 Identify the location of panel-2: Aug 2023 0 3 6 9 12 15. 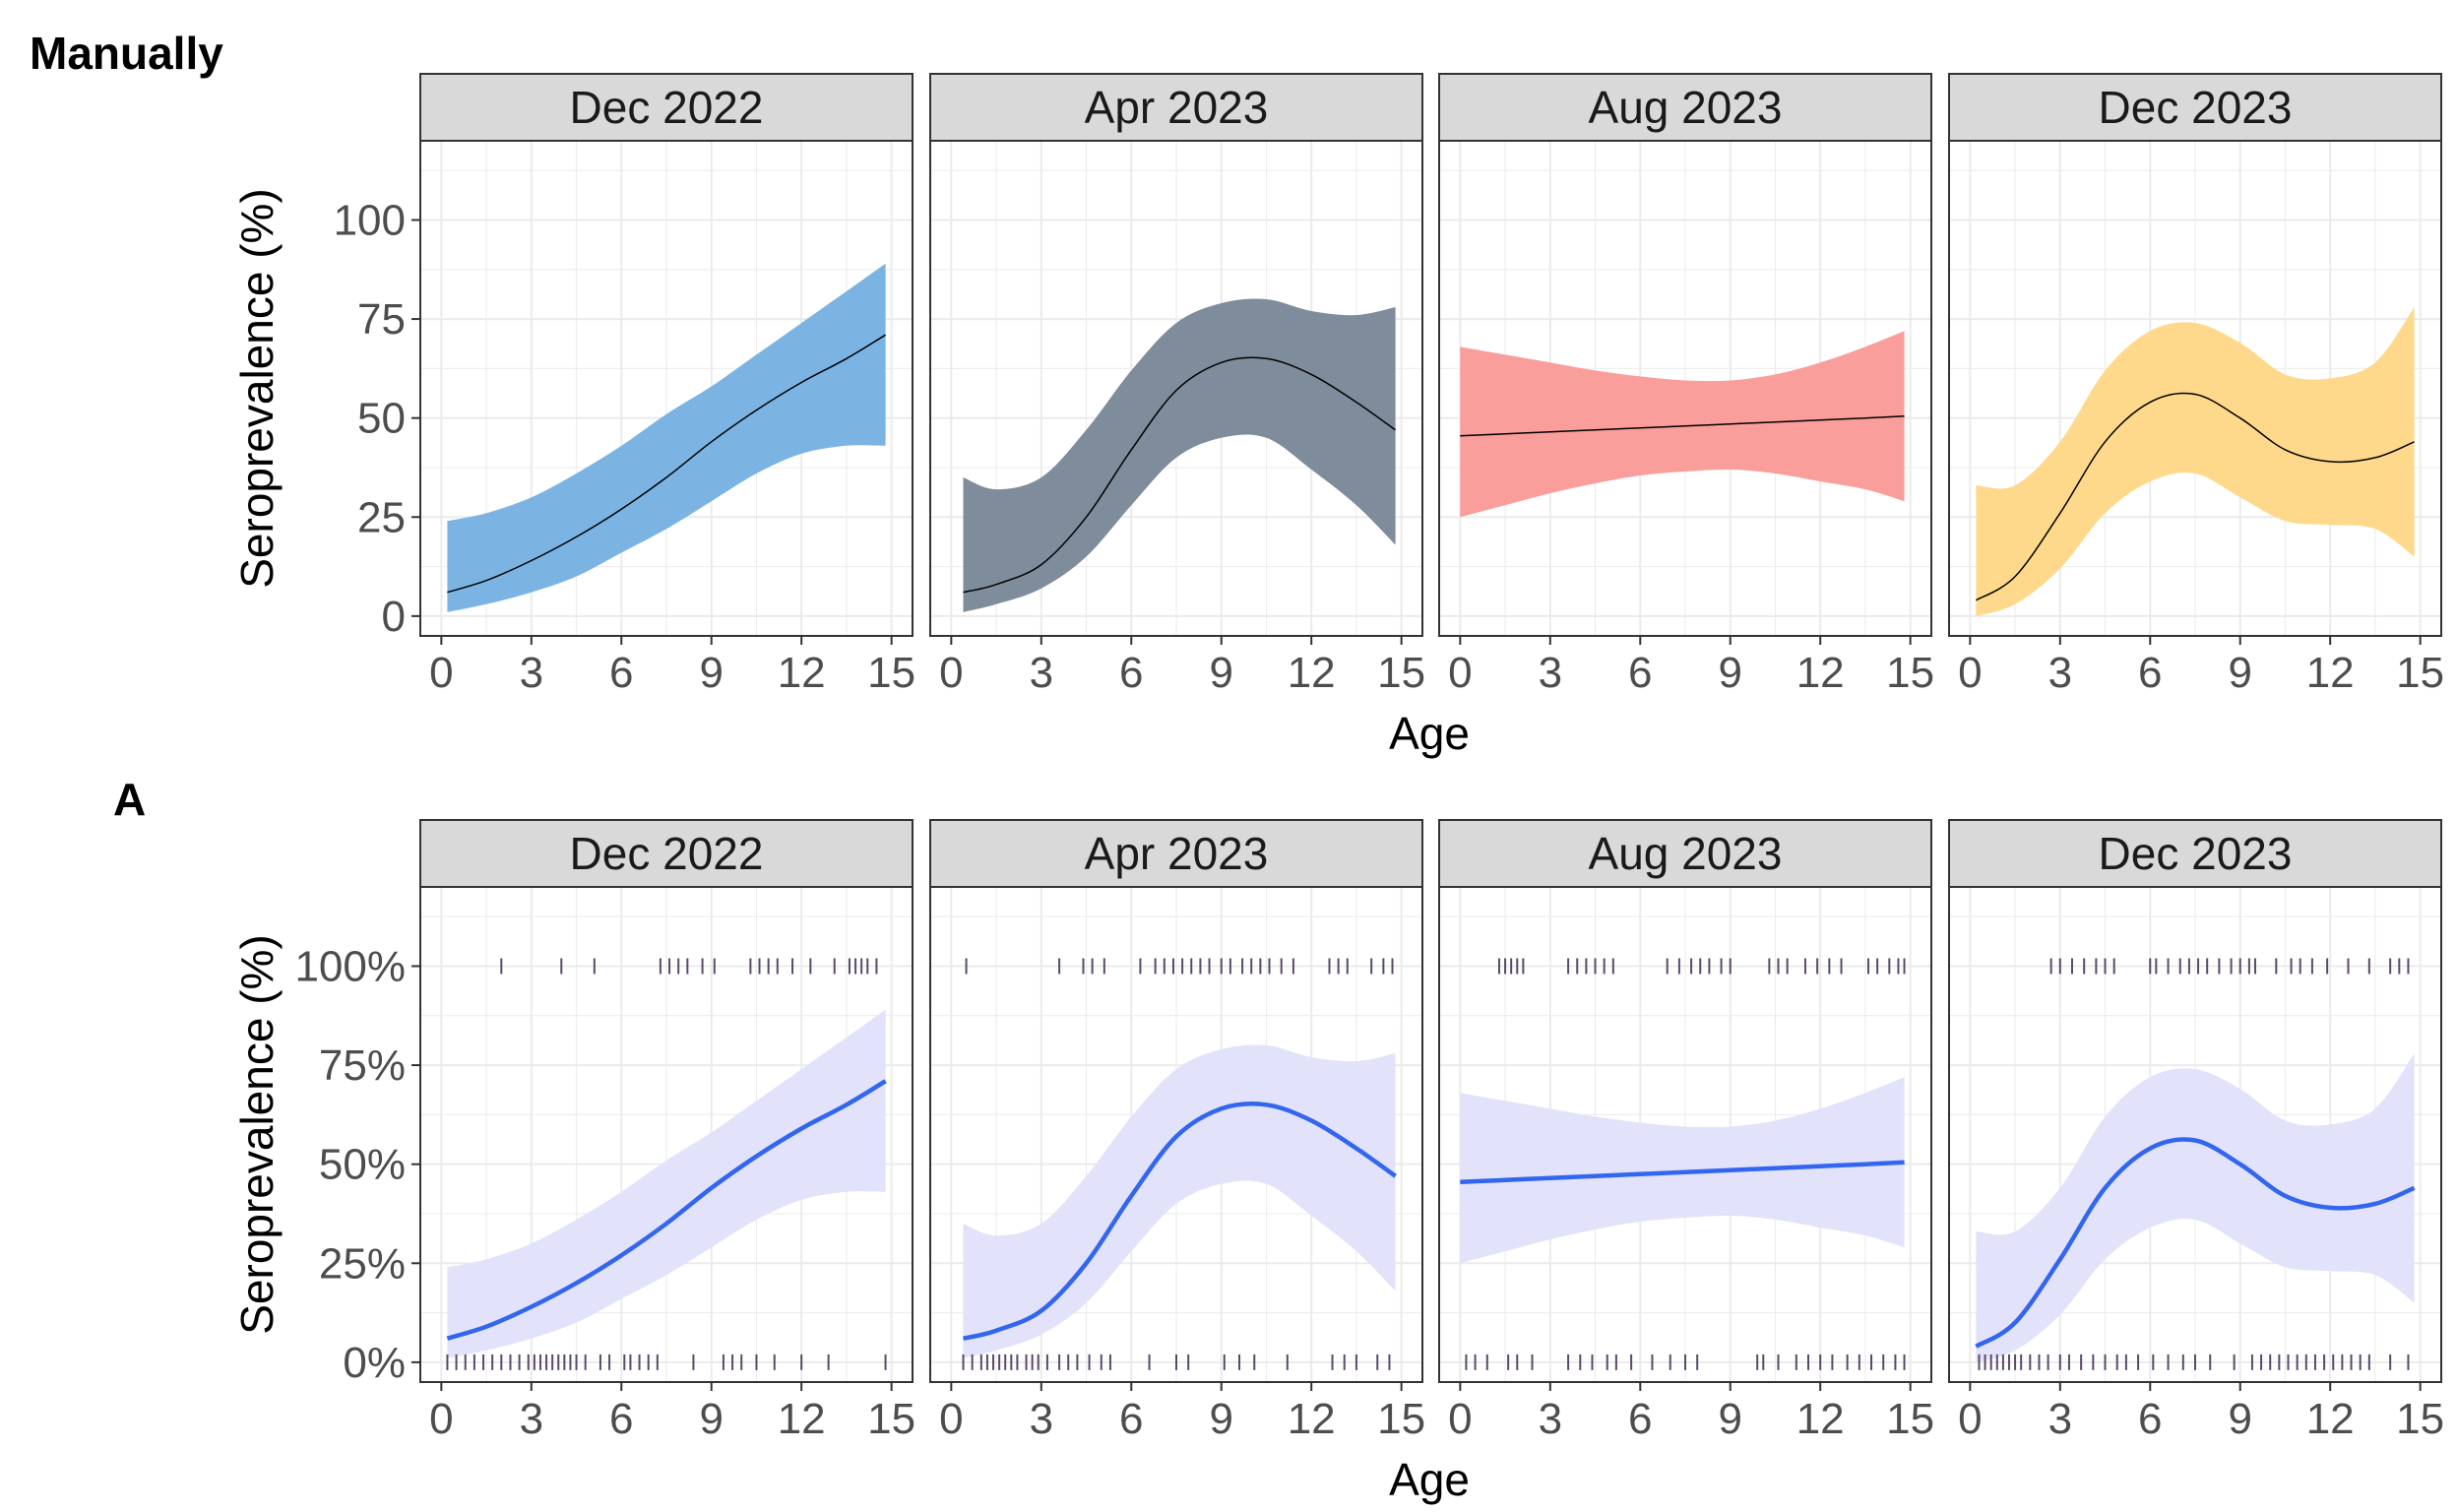
(1686, 385).